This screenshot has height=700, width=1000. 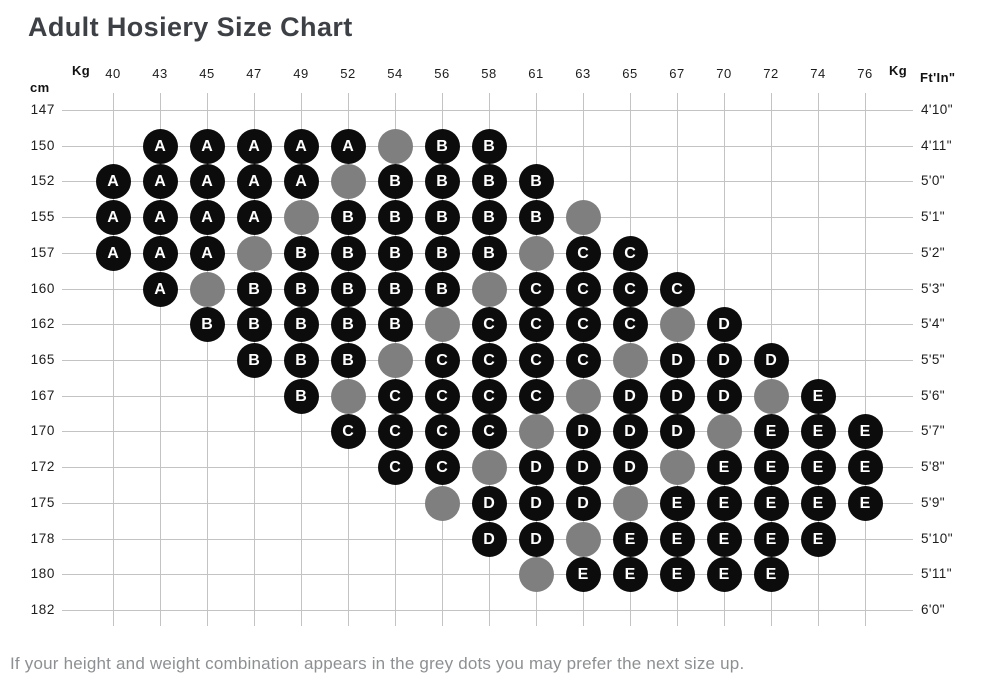 I want to click on cm-tick-label: 160, so click(x=42, y=288).